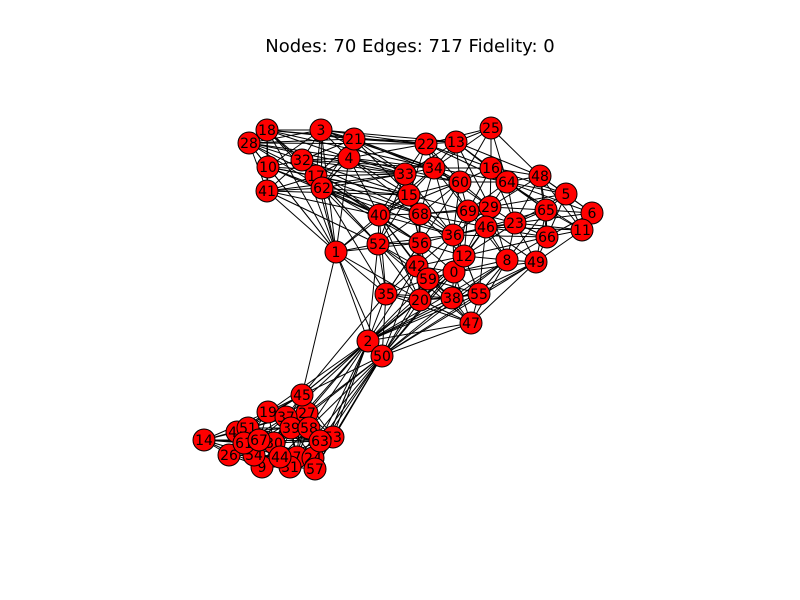  What do you see at coordinates (336, 252) in the screenshot?
I see `node-1: 1` at bounding box center [336, 252].